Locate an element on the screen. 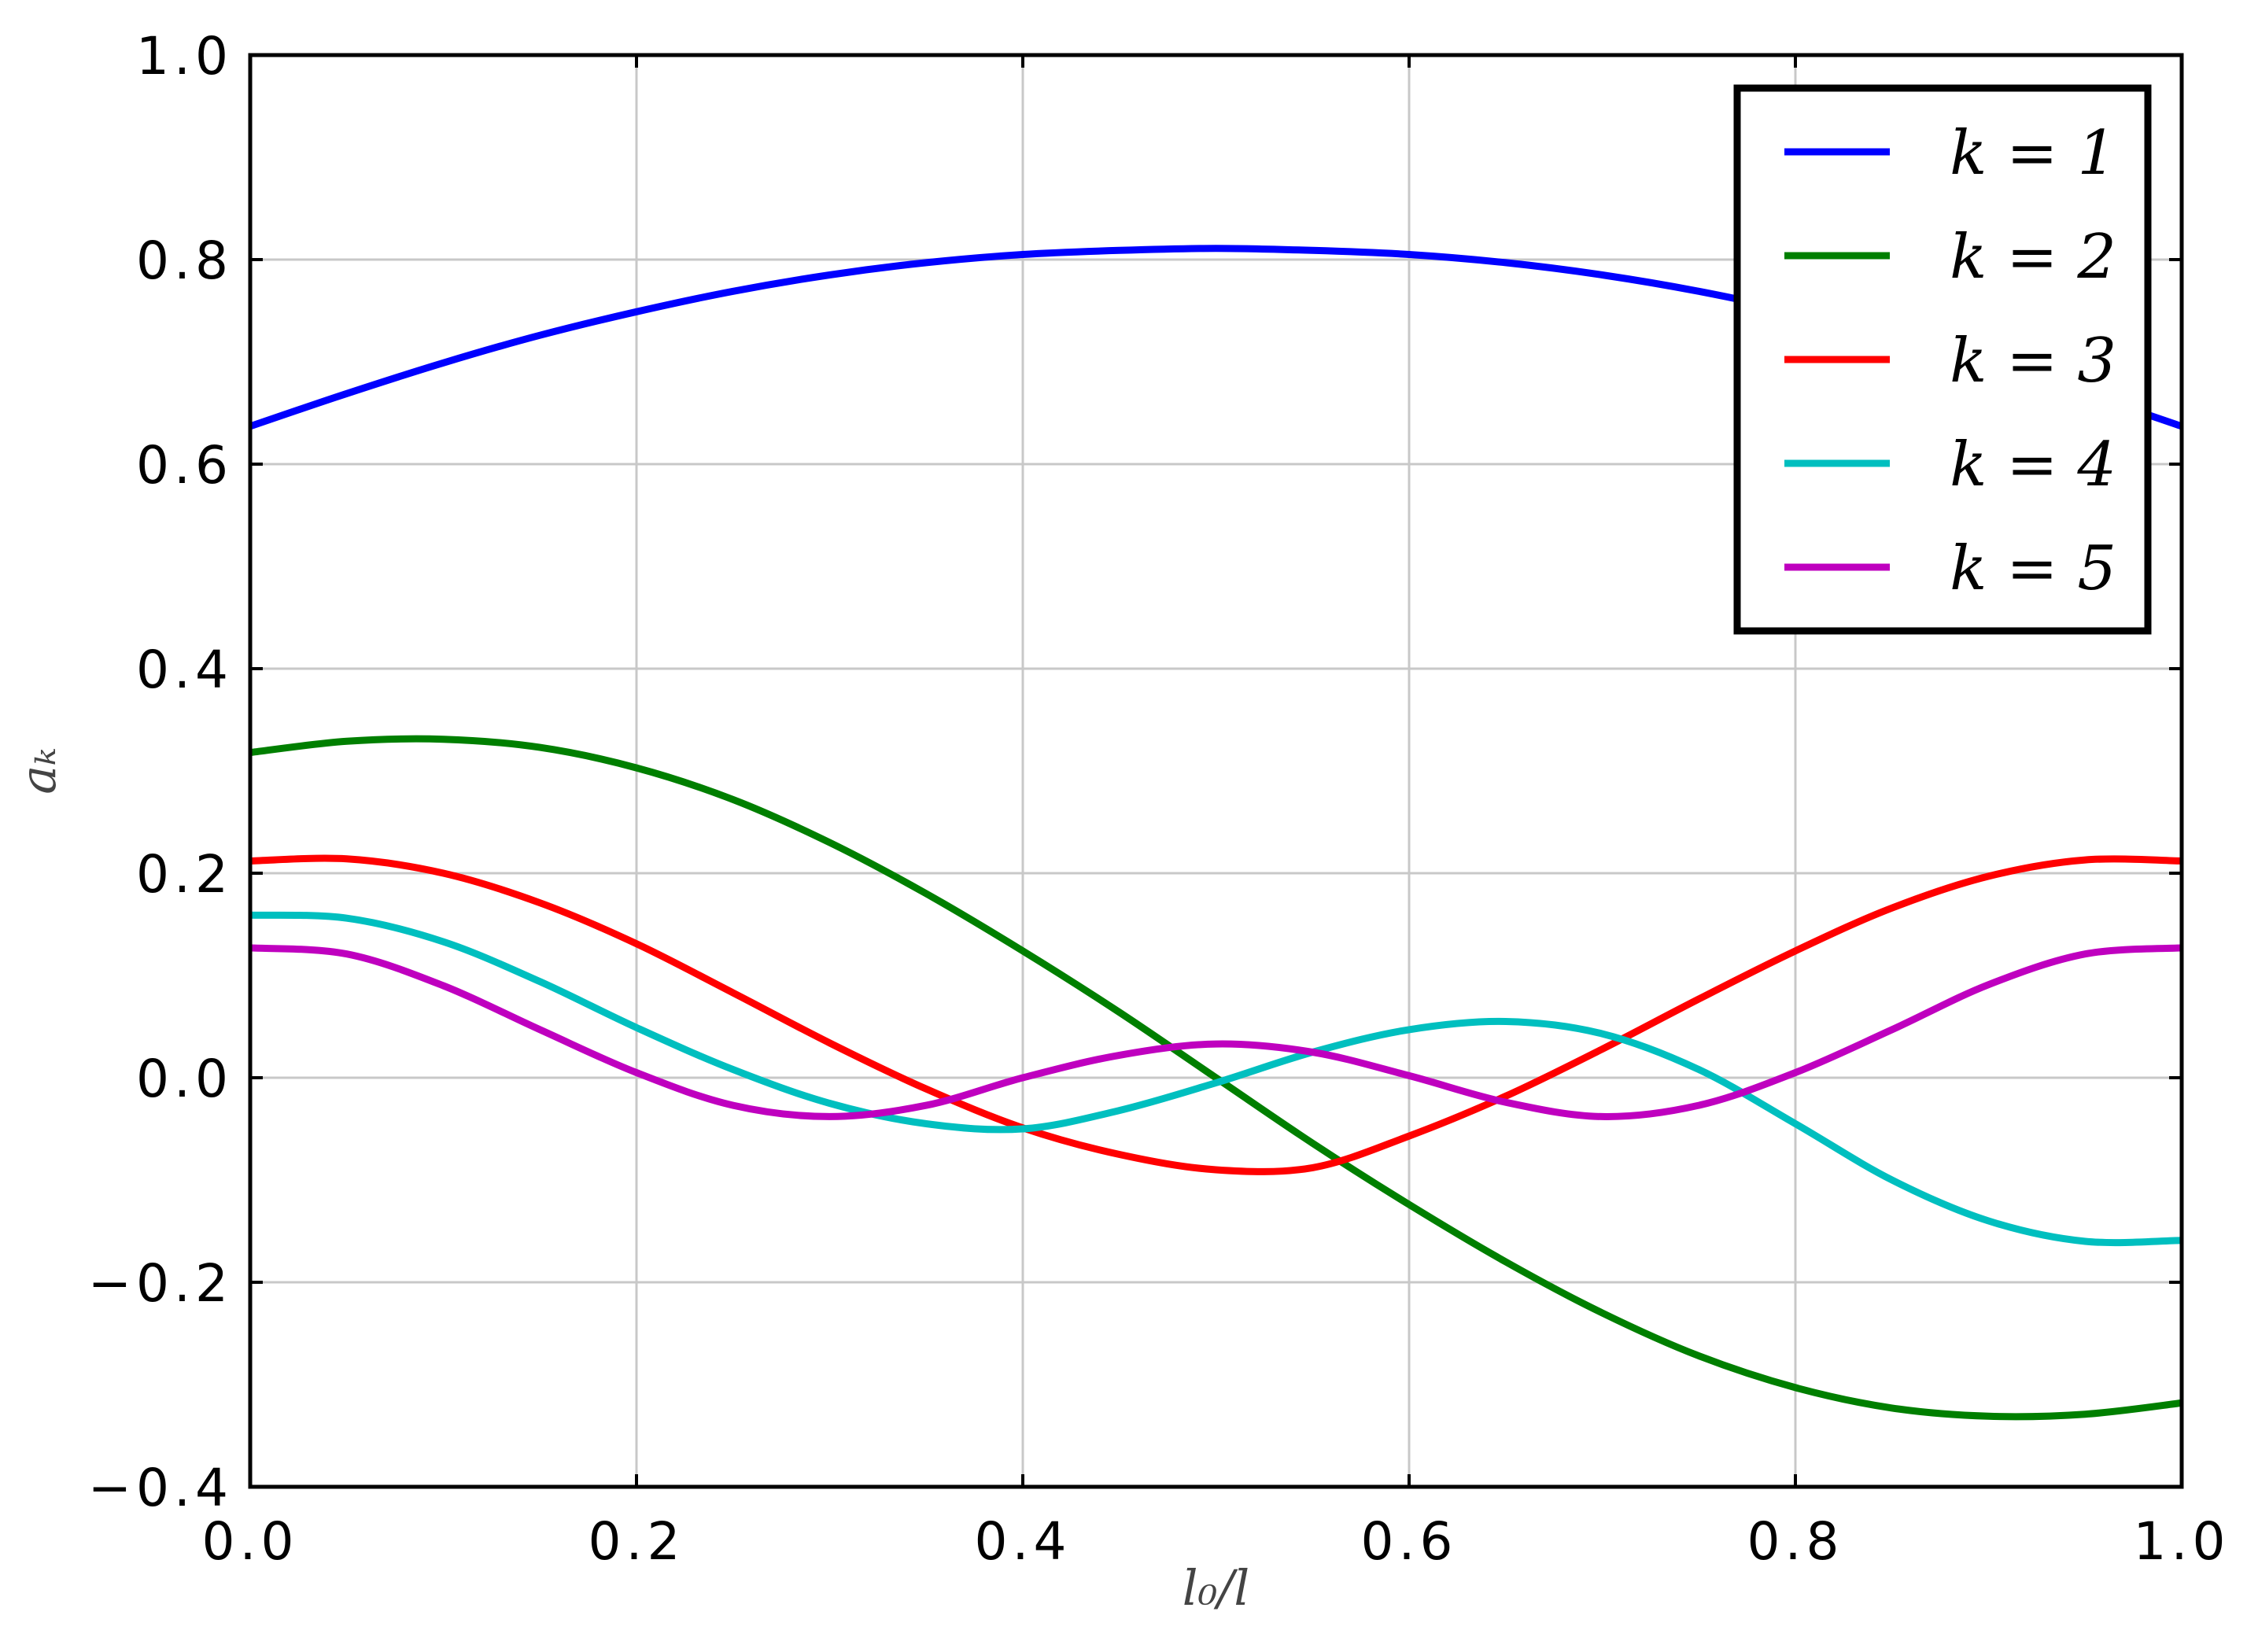 The height and width of the screenshot is (1652, 2247). x-tick-label: 0.6 is located at coordinates (1409, 1541).